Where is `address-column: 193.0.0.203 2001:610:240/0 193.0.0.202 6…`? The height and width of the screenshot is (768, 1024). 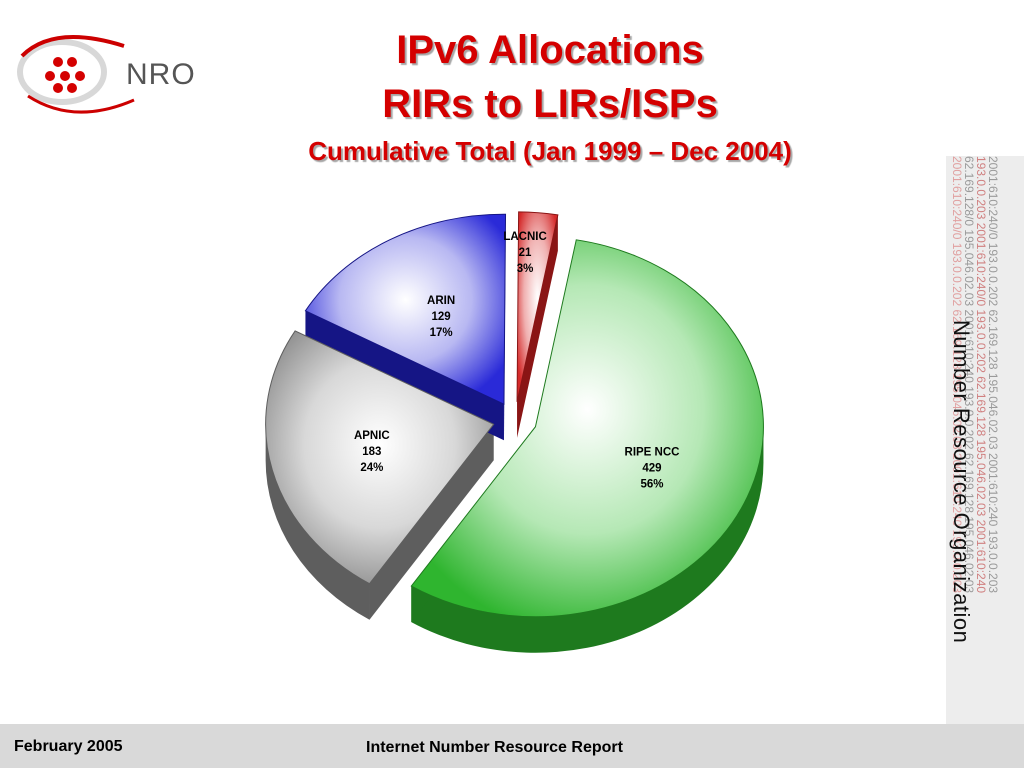 address-column: 193.0.0.203 2001:610:240/0 193.0.0.202 6… is located at coordinates (981, 375).